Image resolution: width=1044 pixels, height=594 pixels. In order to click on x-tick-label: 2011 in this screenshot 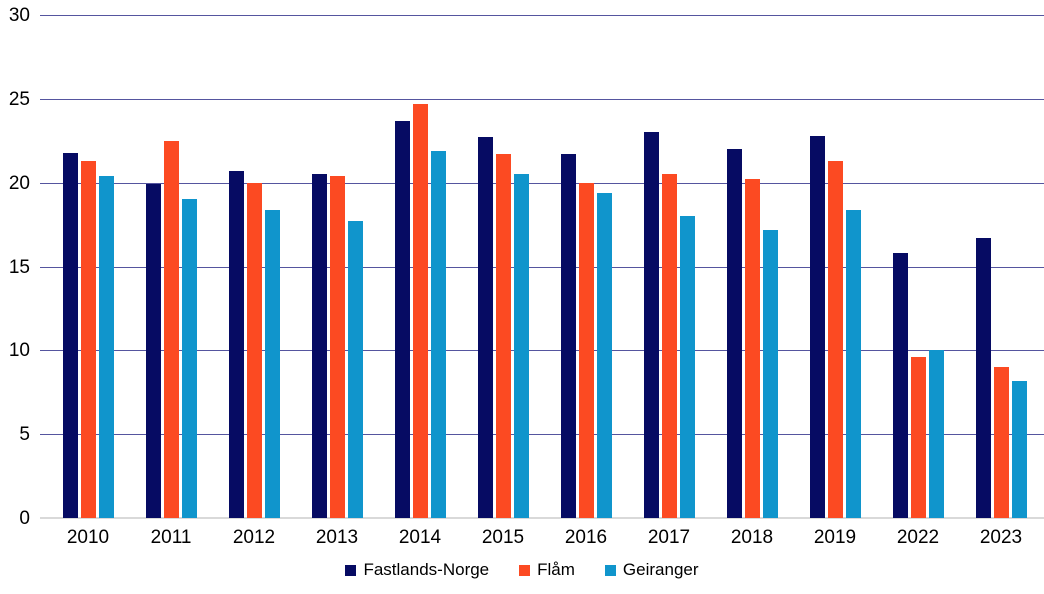, I will do `click(171, 537)`.